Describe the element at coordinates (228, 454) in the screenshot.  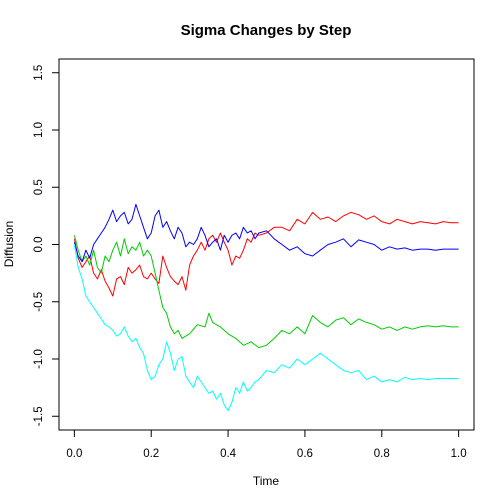
I see `x-tick-label: 0.4` at that location.